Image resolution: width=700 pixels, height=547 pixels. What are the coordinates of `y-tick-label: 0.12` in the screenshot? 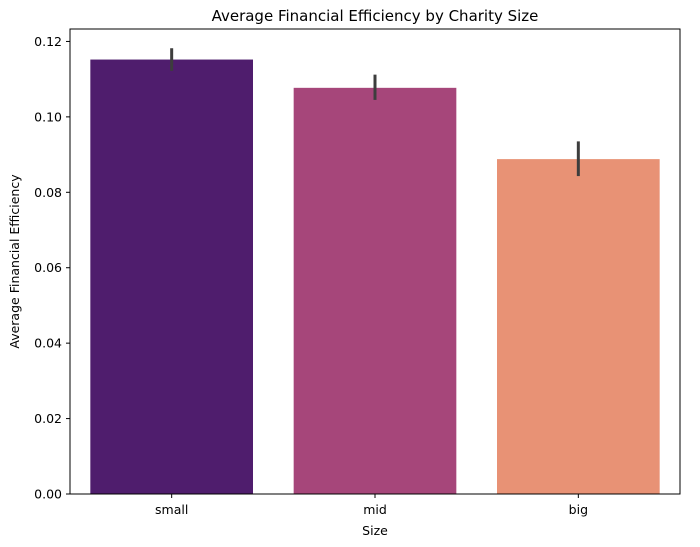 It's located at (48, 41).